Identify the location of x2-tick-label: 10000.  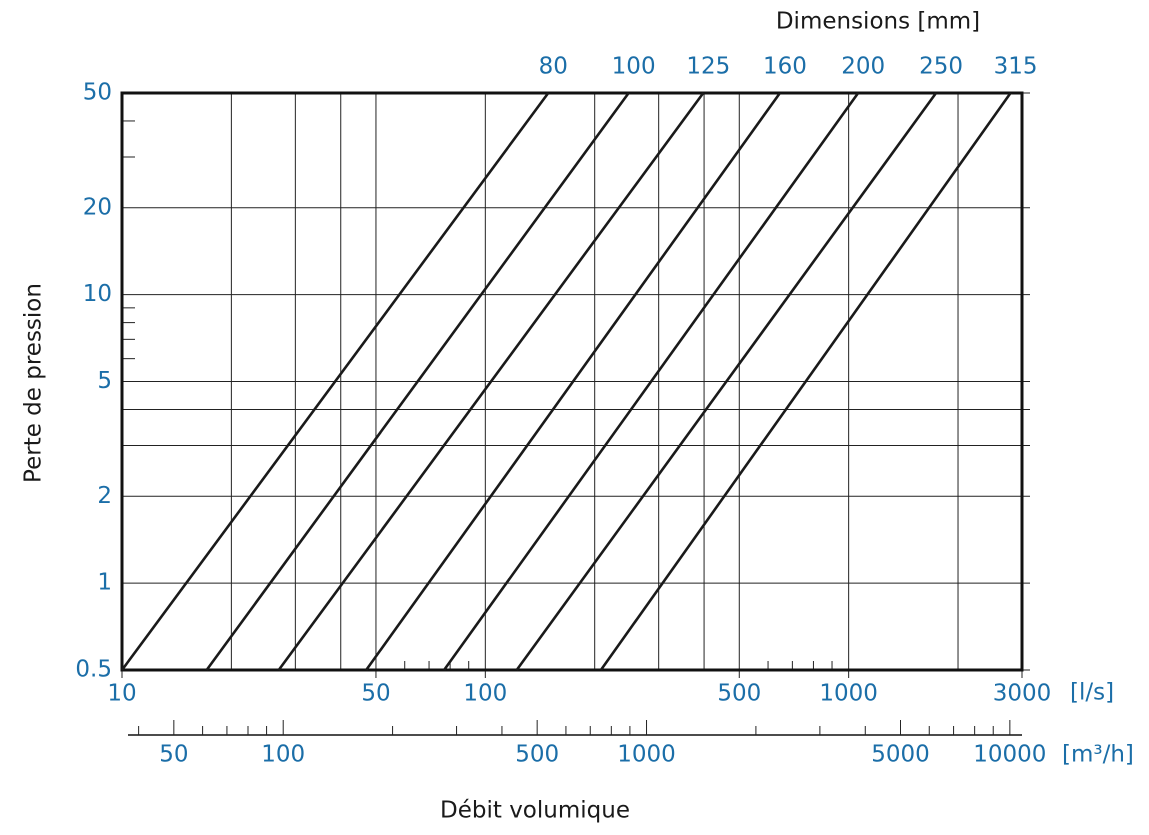
(1009, 755).